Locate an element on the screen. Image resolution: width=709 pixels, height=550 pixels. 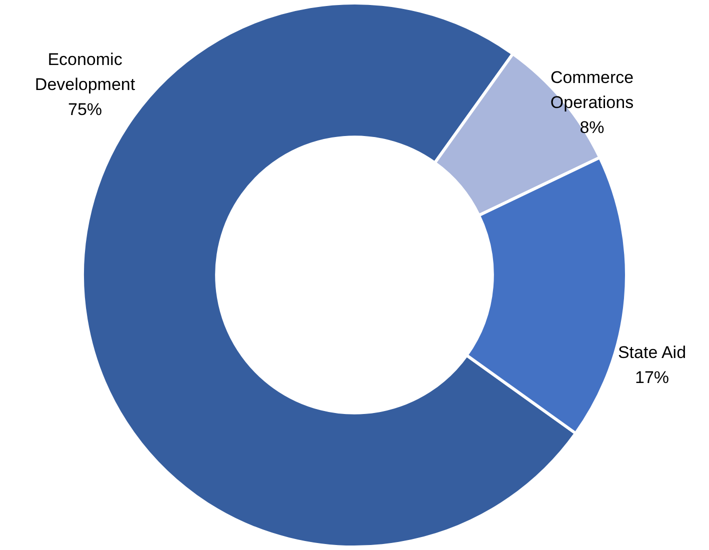
data-label: 75% is located at coordinates (85, 109).